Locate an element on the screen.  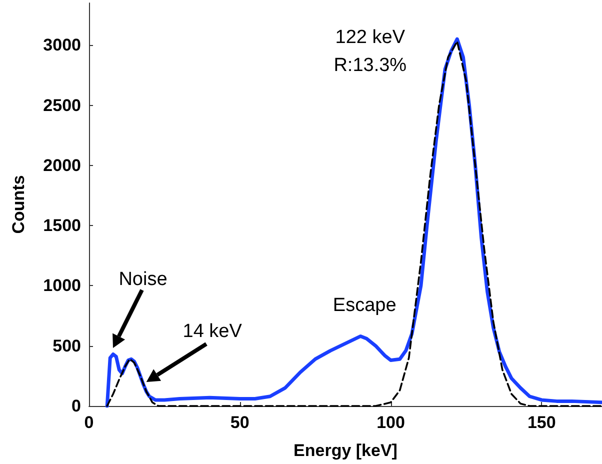
annotation: R:13.3% is located at coordinates (370, 65).